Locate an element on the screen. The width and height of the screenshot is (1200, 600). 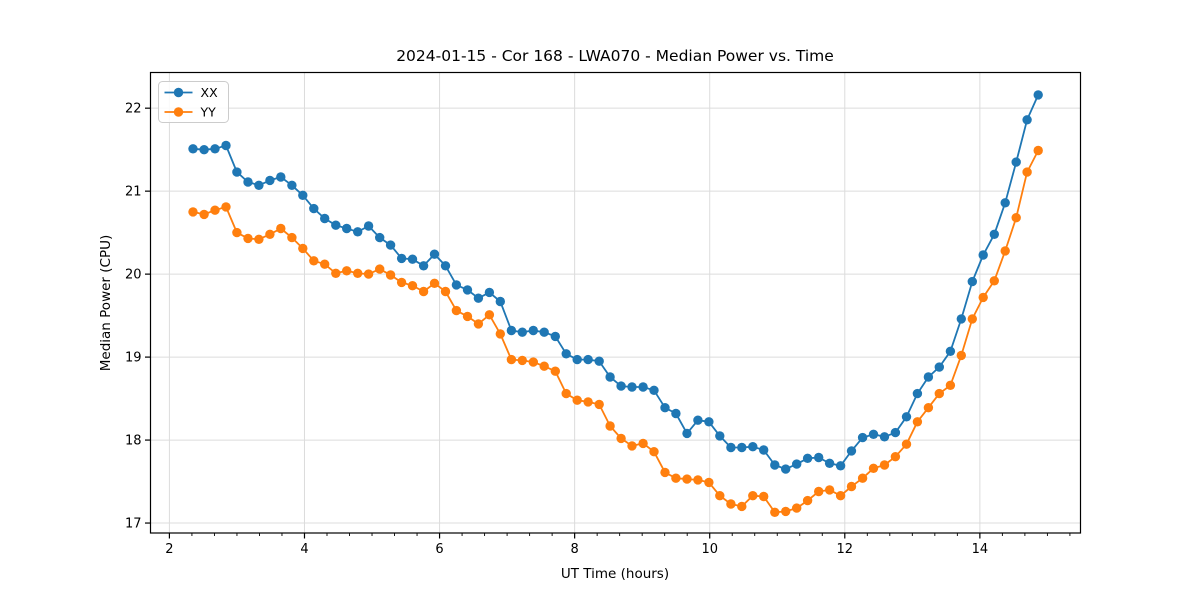
x-tick-label: 12 is located at coordinates (845, 549).